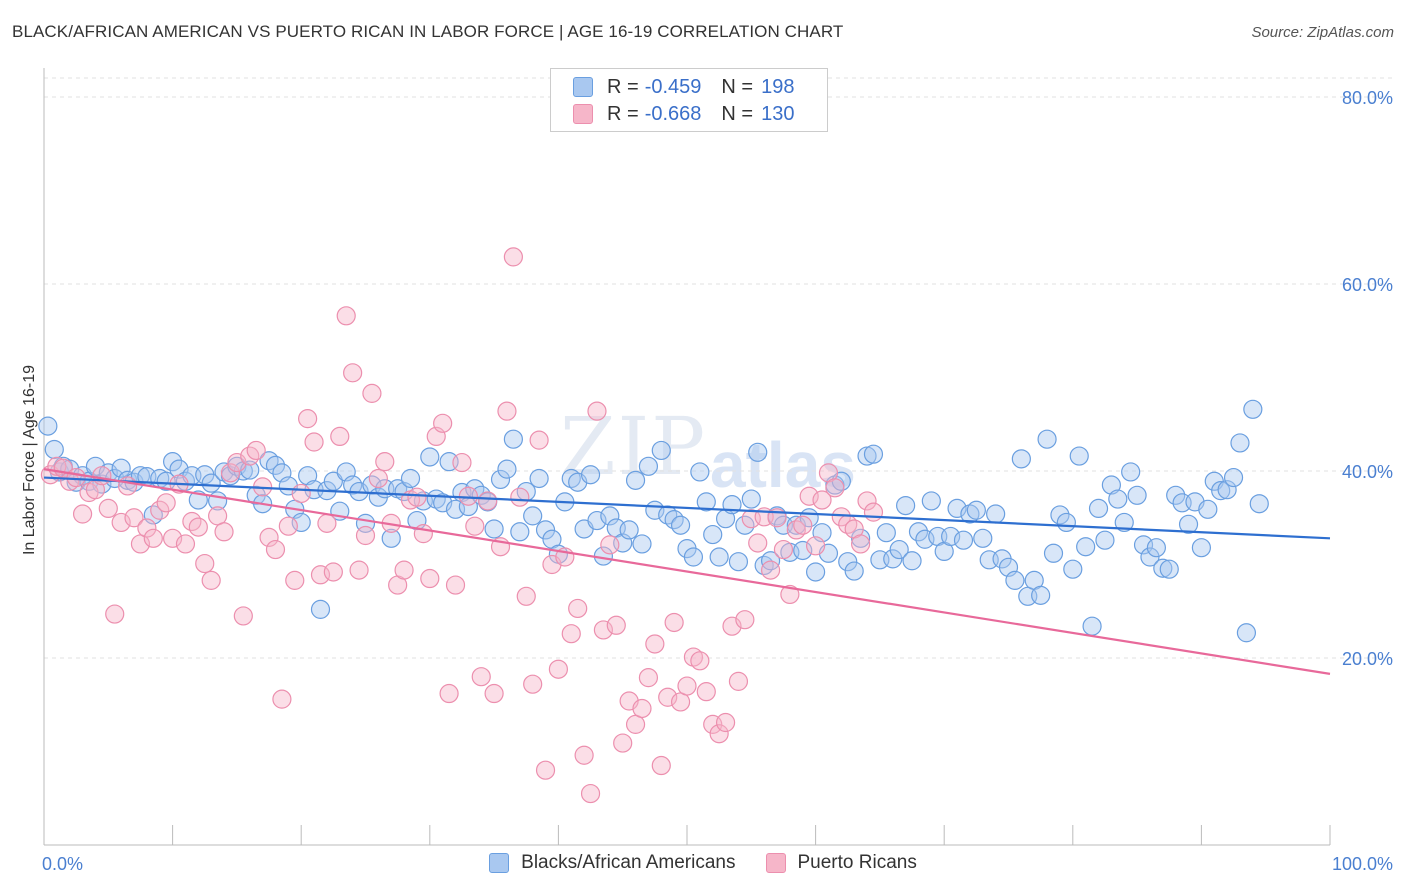  What do you see at coordinates (687, 508) in the screenshot?
I see `trend-line` at bounding box center [687, 508].